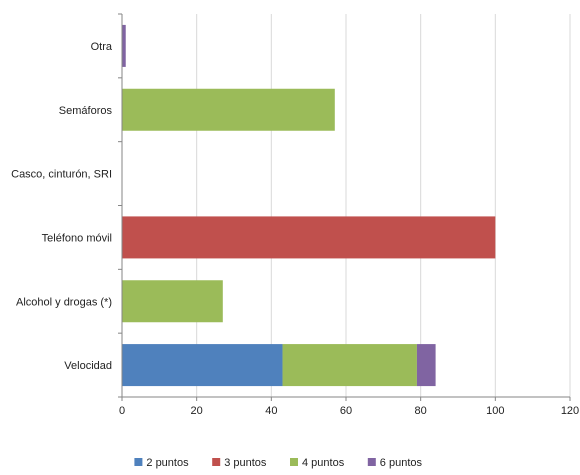  I want to click on legend: 2 puntos 3 puntos 4 puntos 6 puntos, so click(278, 463).